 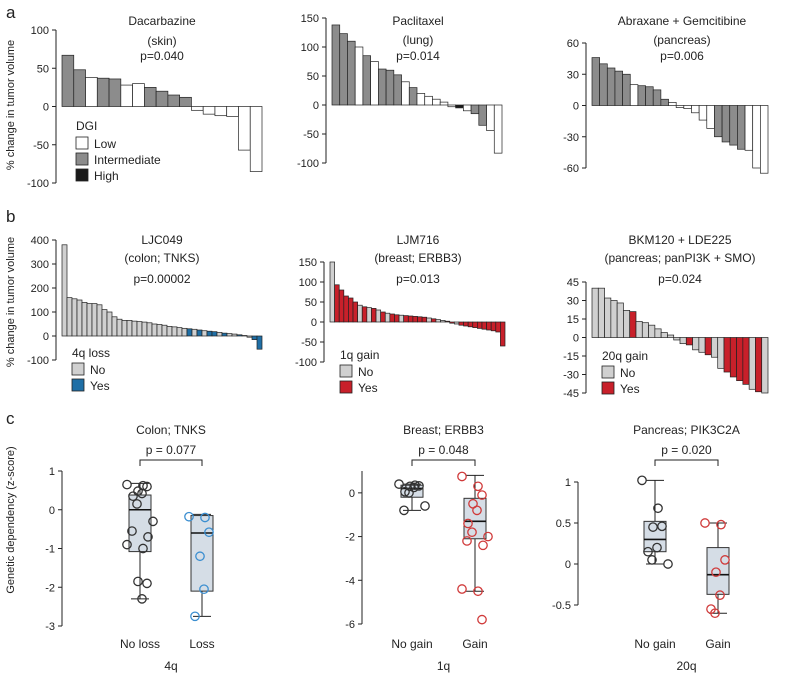 I want to click on x-category-label: No loss, so click(x=140, y=644).